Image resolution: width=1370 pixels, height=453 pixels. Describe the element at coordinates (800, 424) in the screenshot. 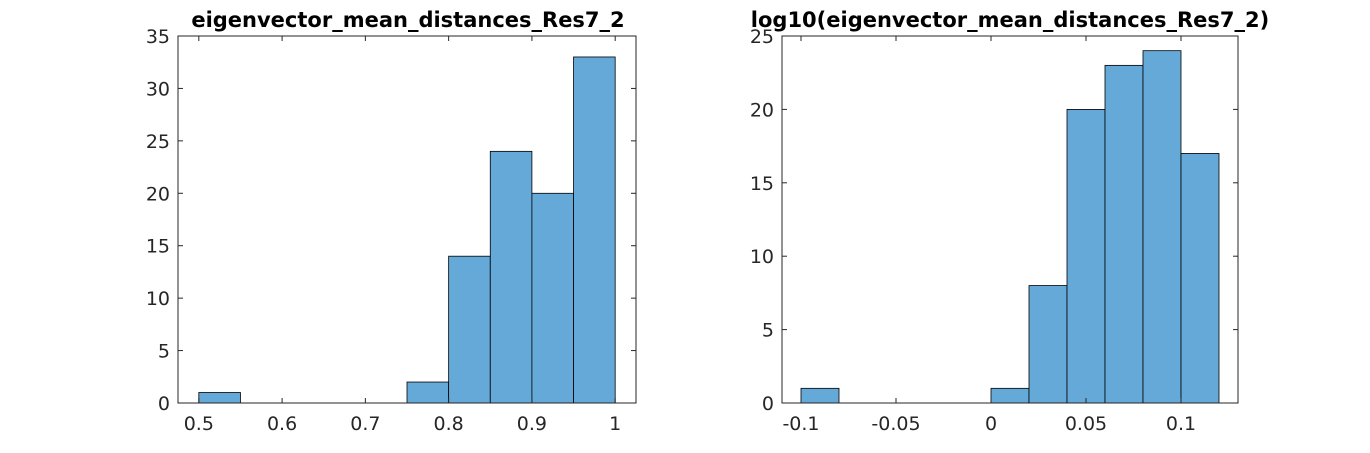

I see `x-tick-label: -0.1` at that location.